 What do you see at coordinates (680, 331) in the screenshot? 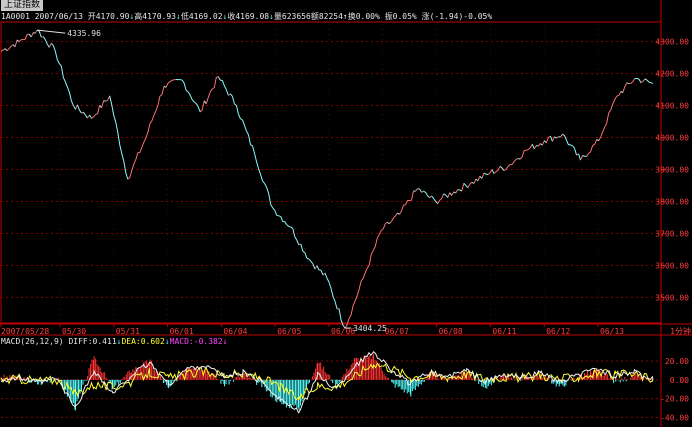
I see `interval-label: 1分钟` at bounding box center [680, 331].